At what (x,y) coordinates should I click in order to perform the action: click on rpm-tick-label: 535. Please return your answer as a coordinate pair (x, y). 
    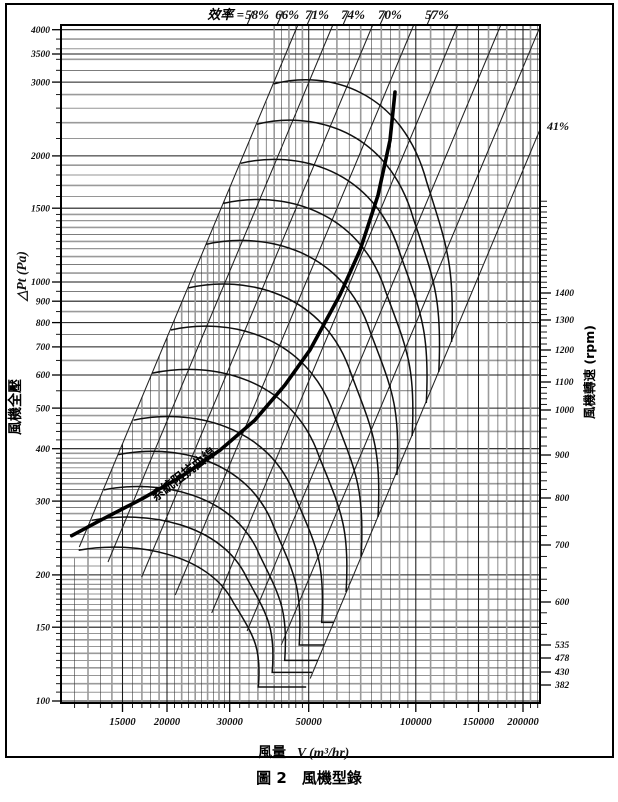
    Looking at the image, I should click on (562, 646).